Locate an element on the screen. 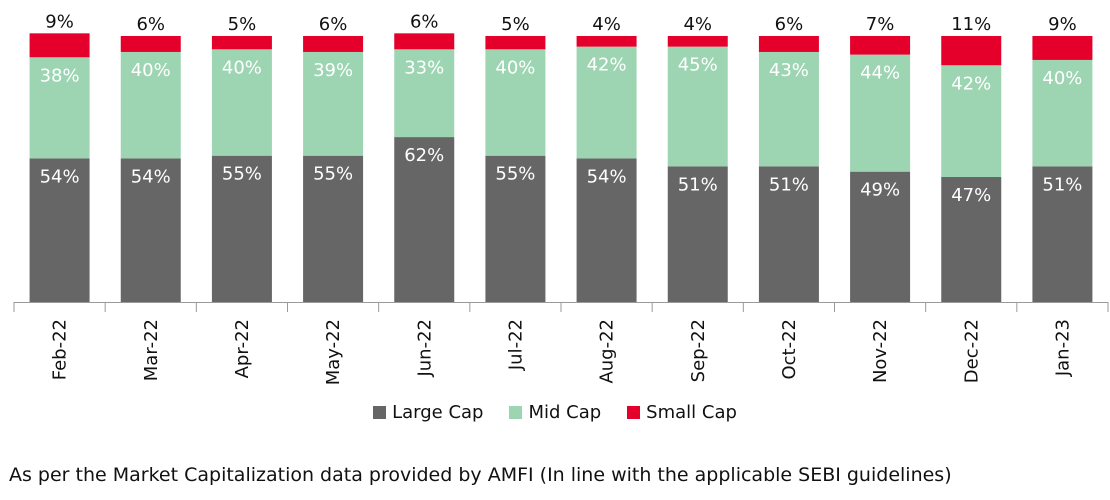 This screenshot has width=1110, height=500. data-label-large-cap-jul-22: 55% is located at coordinates (515, 174).